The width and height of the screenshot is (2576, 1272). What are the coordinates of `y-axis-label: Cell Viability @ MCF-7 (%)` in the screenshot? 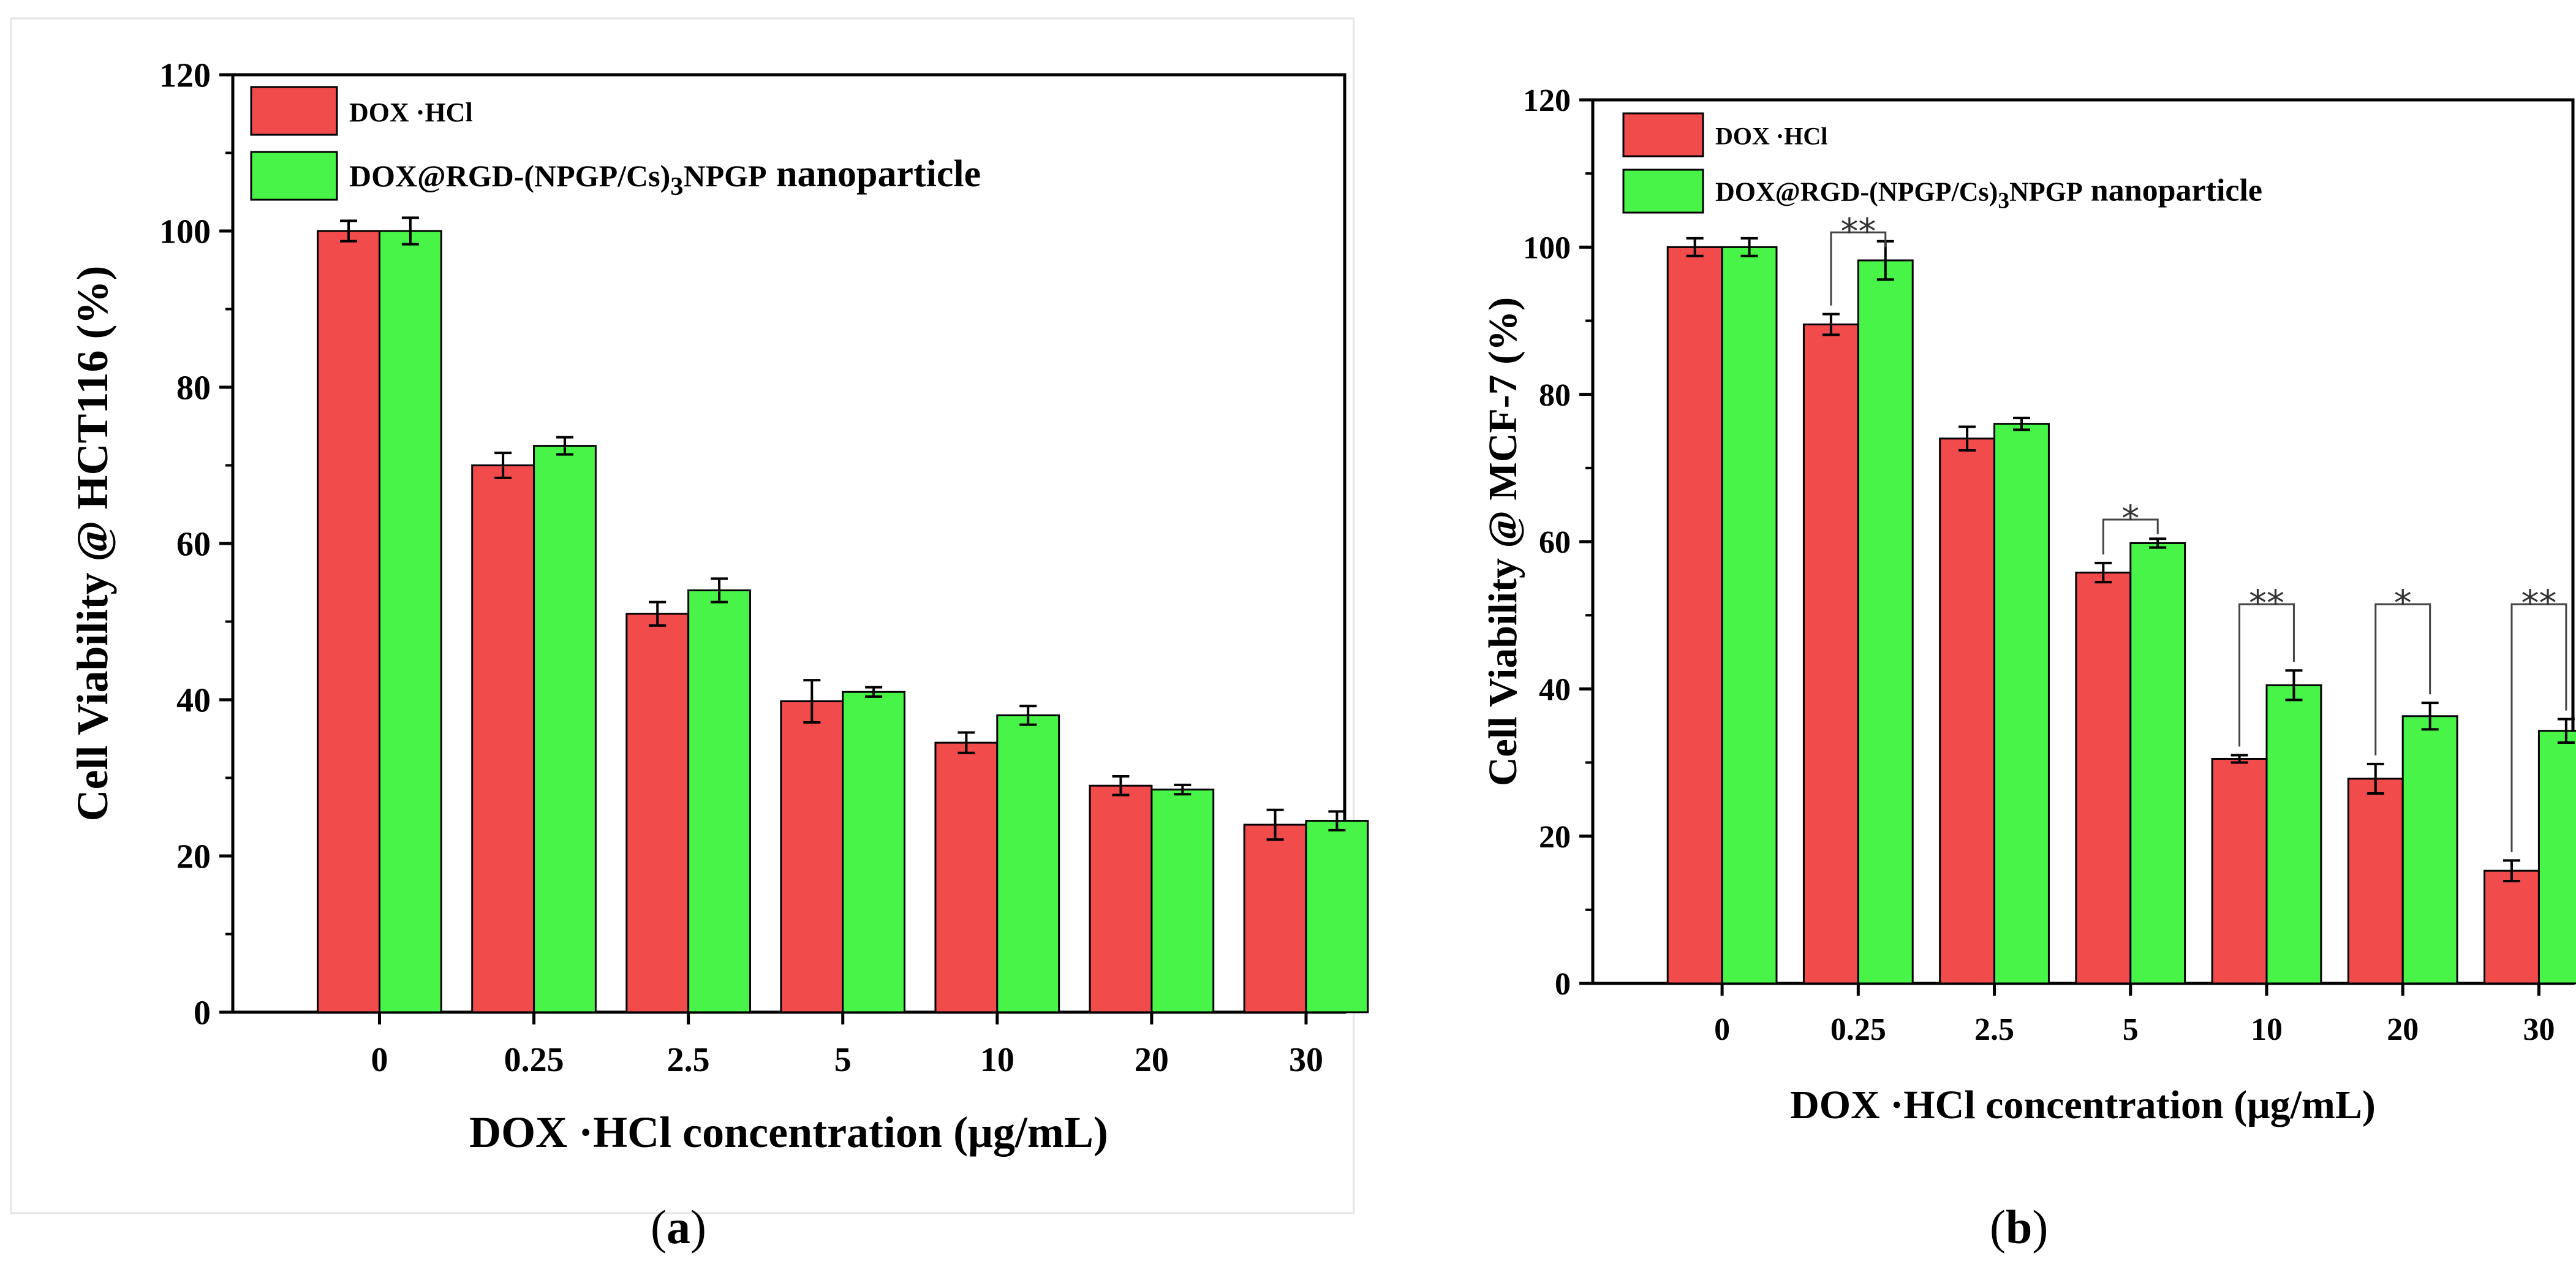 It's located at (1503, 541).